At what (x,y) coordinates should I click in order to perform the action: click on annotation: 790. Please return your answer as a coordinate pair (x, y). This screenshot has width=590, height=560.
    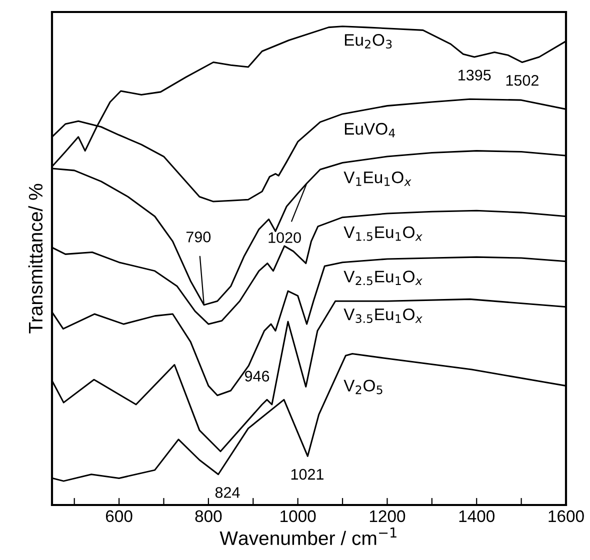
    Looking at the image, I should click on (198, 237).